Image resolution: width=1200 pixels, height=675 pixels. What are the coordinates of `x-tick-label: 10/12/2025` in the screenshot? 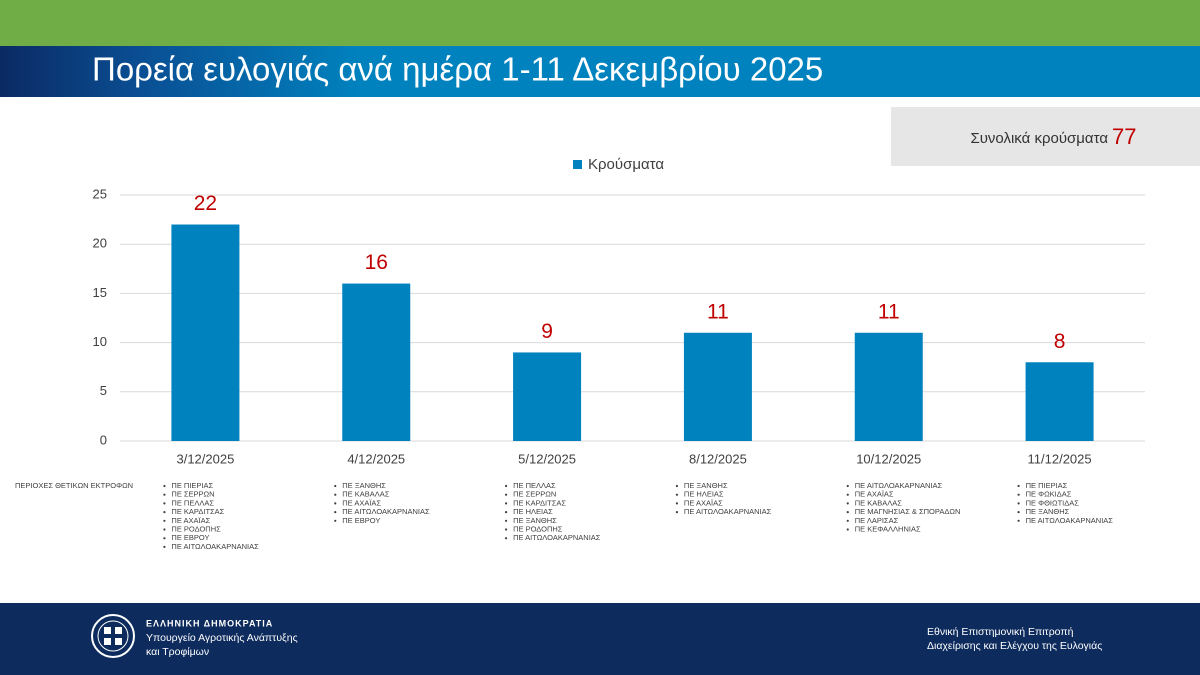 It's located at (888, 458).